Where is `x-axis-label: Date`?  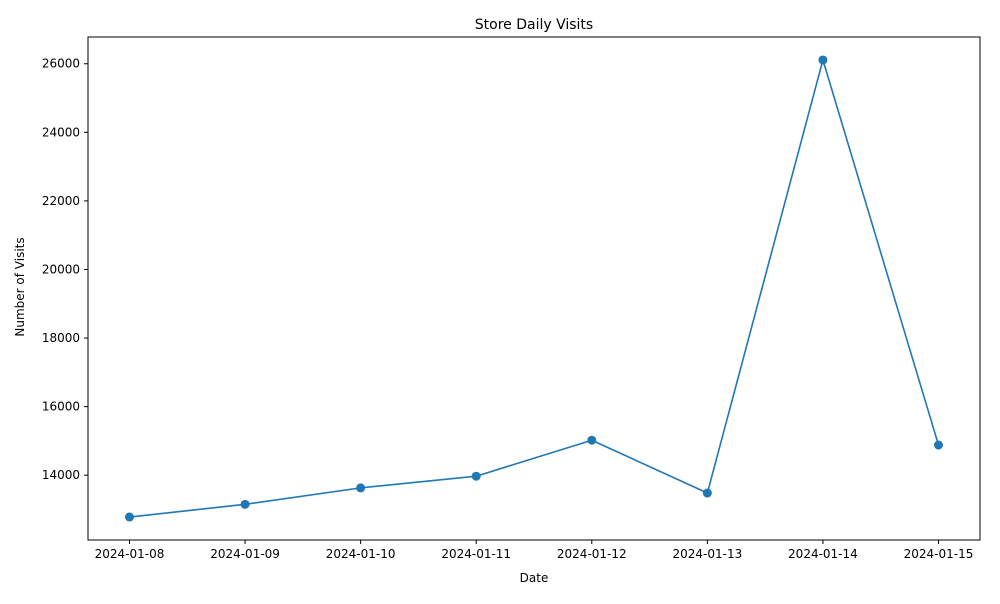
x-axis-label: Date is located at coordinates (534, 578).